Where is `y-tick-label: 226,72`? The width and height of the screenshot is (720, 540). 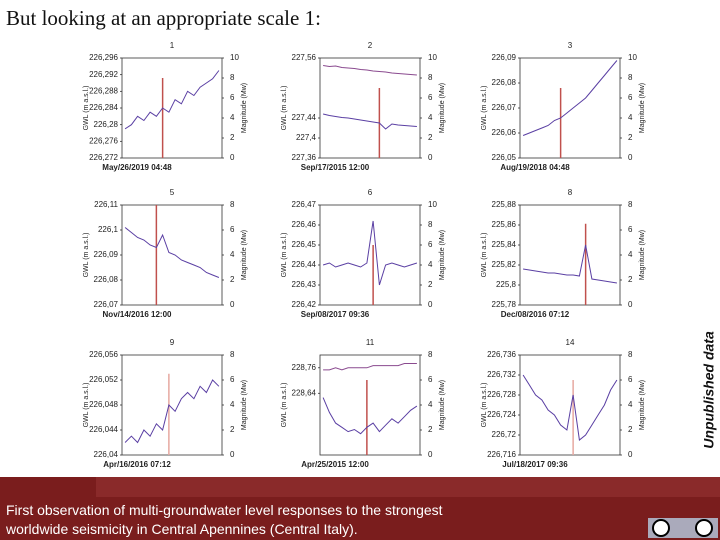 y-tick-label: 226,72 is located at coordinates (504, 434).